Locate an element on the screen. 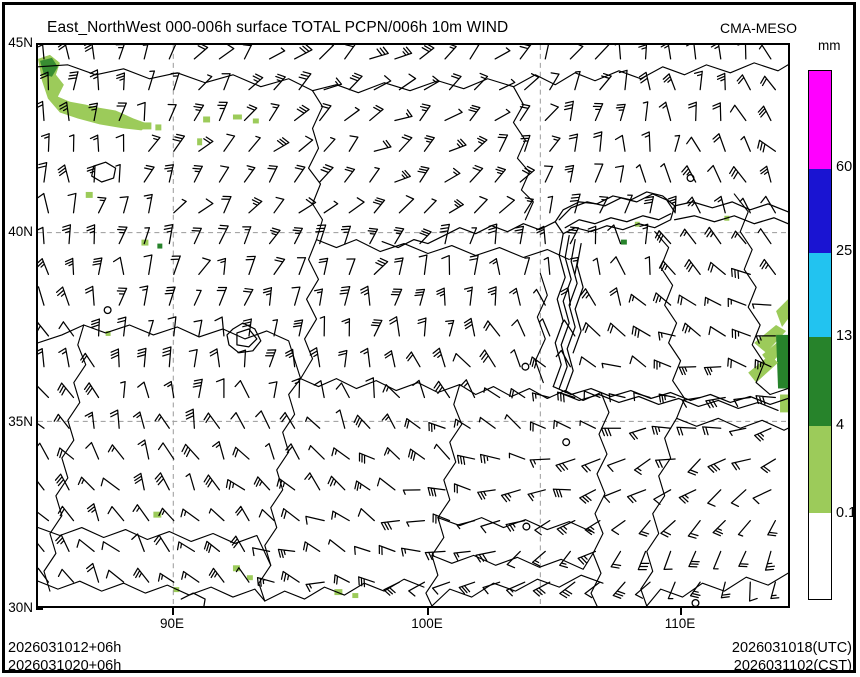  xtick-label-110E: 110E is located at coordinates (680, 623).